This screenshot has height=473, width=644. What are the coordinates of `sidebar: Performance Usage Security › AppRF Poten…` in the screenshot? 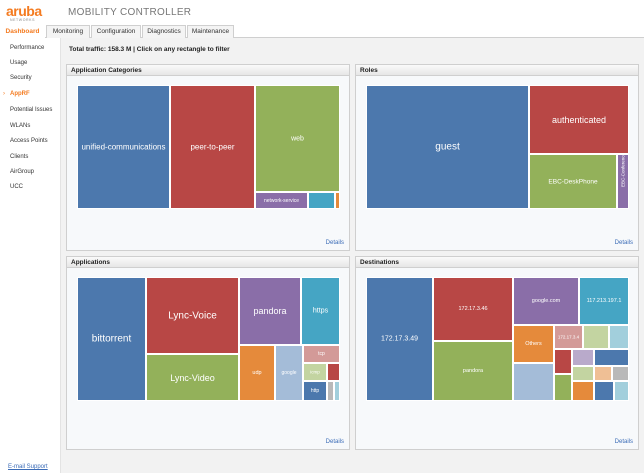 It's located at (30, 255).